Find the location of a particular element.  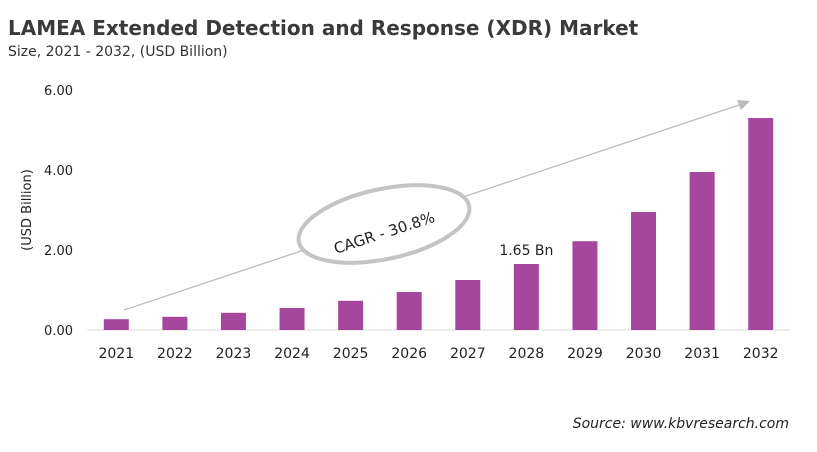

bar-2025 is located at coordinates (351, 315).